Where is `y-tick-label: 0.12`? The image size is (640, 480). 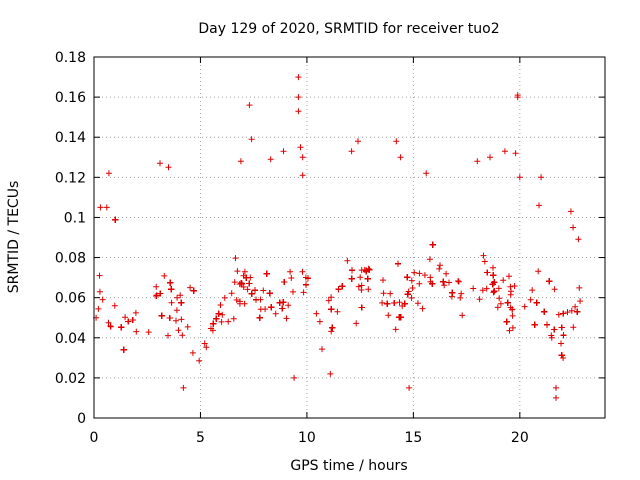 y-tick-label: 0.12 is located at coordinates (70, 178).